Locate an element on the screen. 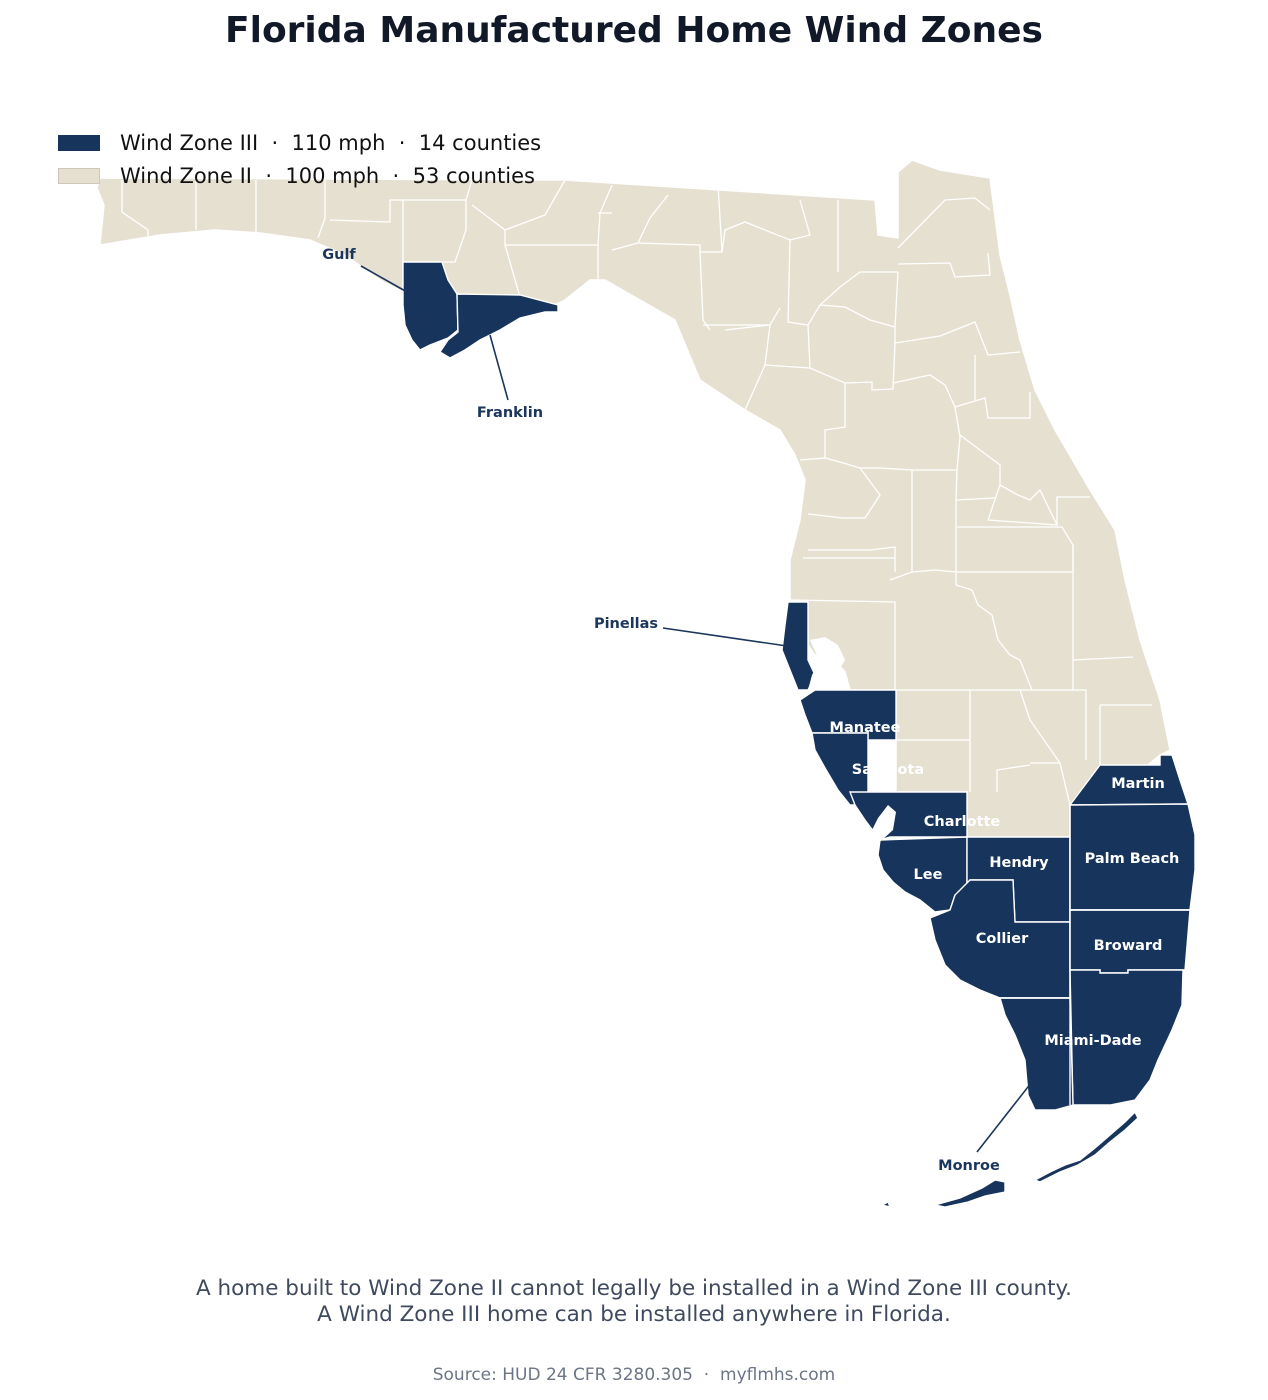  county-sarasota is located at coordinates (840, 769).